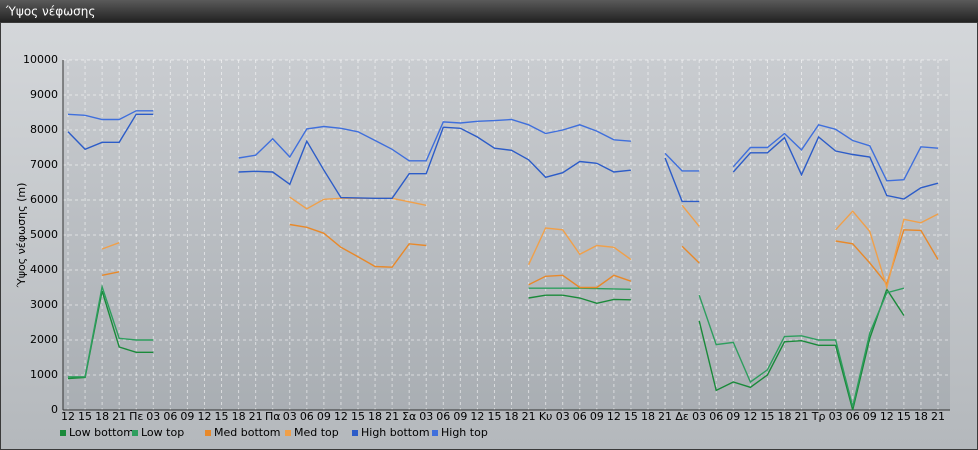 The image size is (978, 450). I want to click on legend-label: Low bottom, so click(101, 432).